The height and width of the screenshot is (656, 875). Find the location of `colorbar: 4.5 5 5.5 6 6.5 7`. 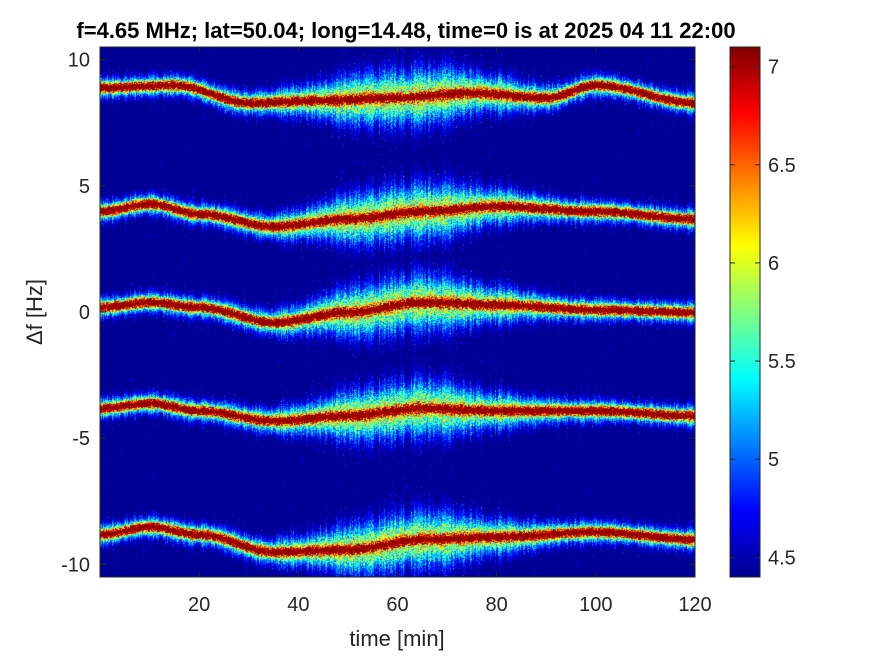

colorbar: 4.5 5 5.5 6 6.5 7 is located at coordinates (762, 312).